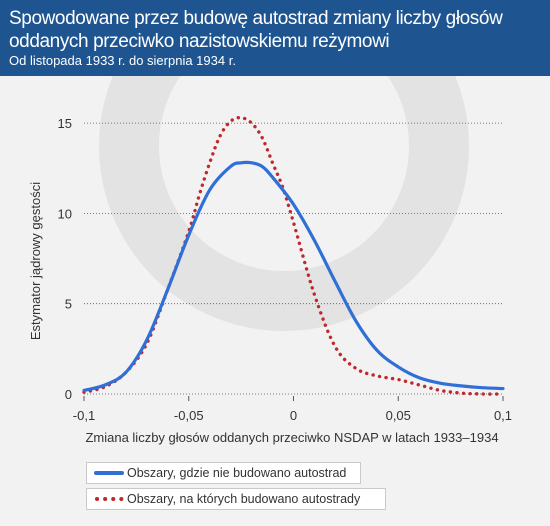 The image size is (550, 526). Describe the element at coordinates (84, 415) in the screenshot. I see `x-tick-label: -0,1` at that location.